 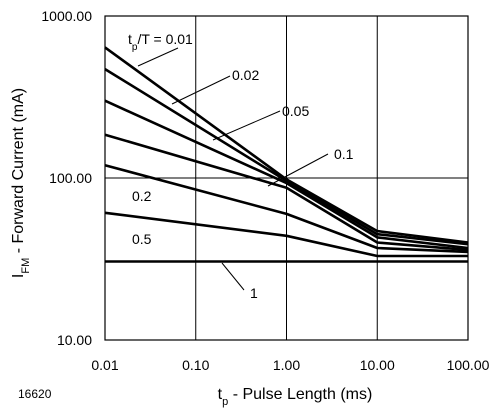 I want to click on y-tick-label: 10.00, so click(x=74, y=340).